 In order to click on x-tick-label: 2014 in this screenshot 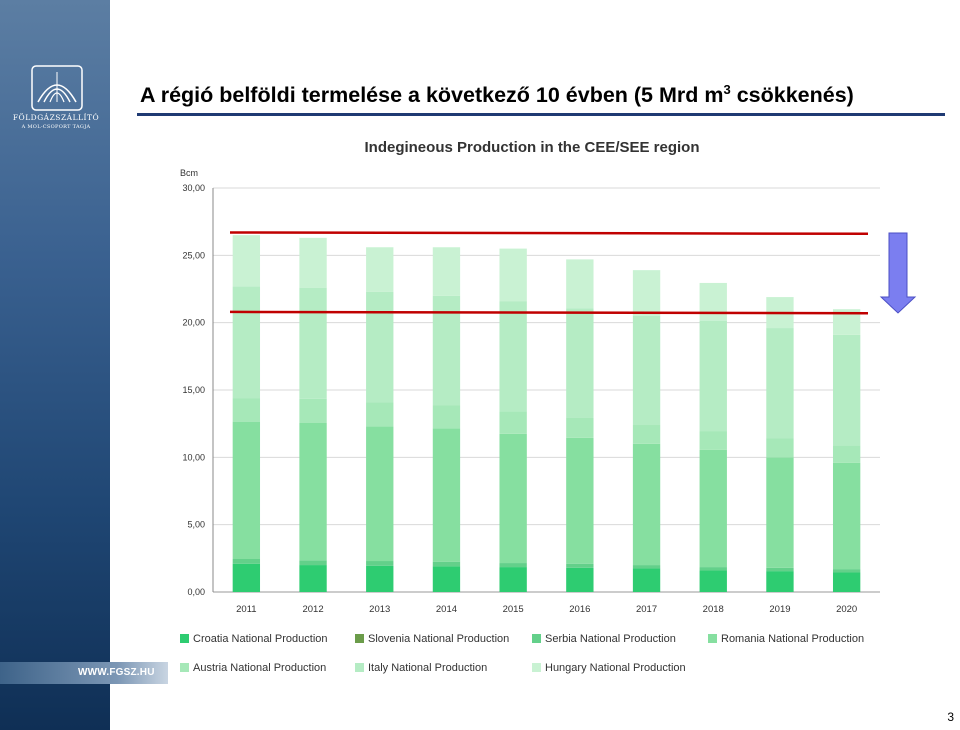, I will do `click(446, 609)`.